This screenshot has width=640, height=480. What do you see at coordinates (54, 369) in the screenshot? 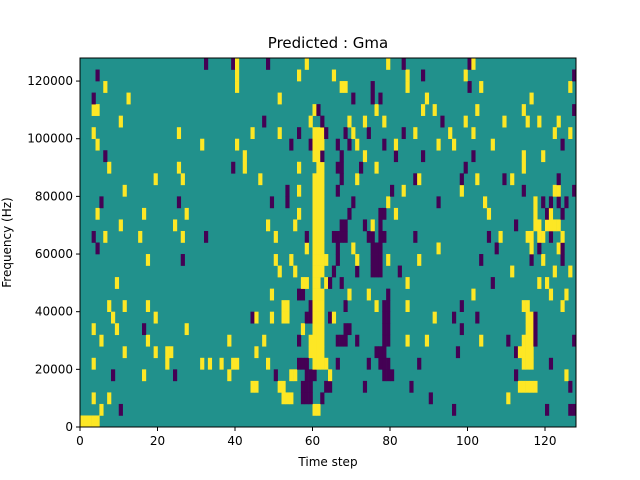
I see `y-tick-label: 20000` at bounding box center [54, 369].